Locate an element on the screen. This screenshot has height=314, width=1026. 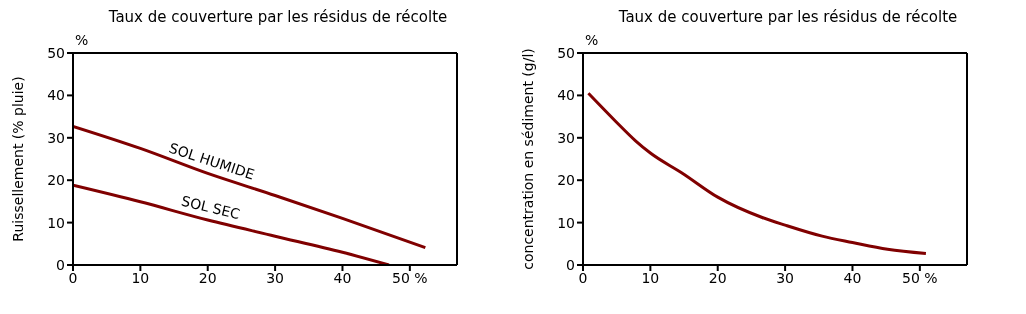
y-axis-title: concentration en sédiment (g/l) is located at coordinates (527, 159).